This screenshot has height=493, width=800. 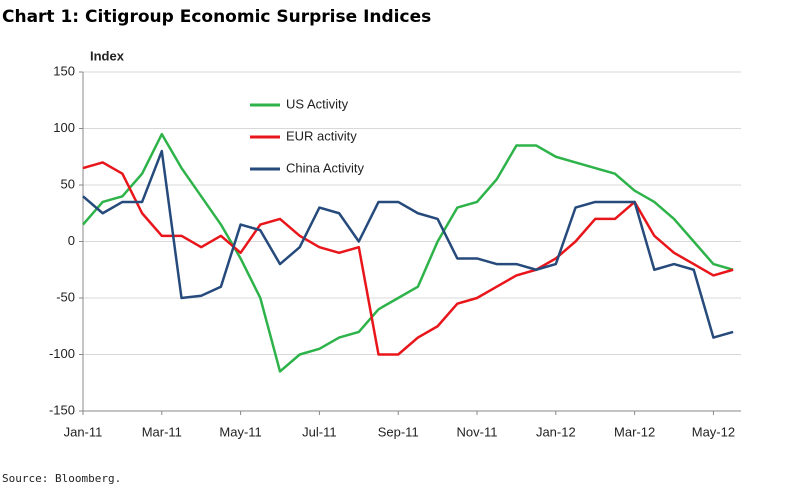 I want to click on y-tick-label: 150, so click(x=64, y=70).